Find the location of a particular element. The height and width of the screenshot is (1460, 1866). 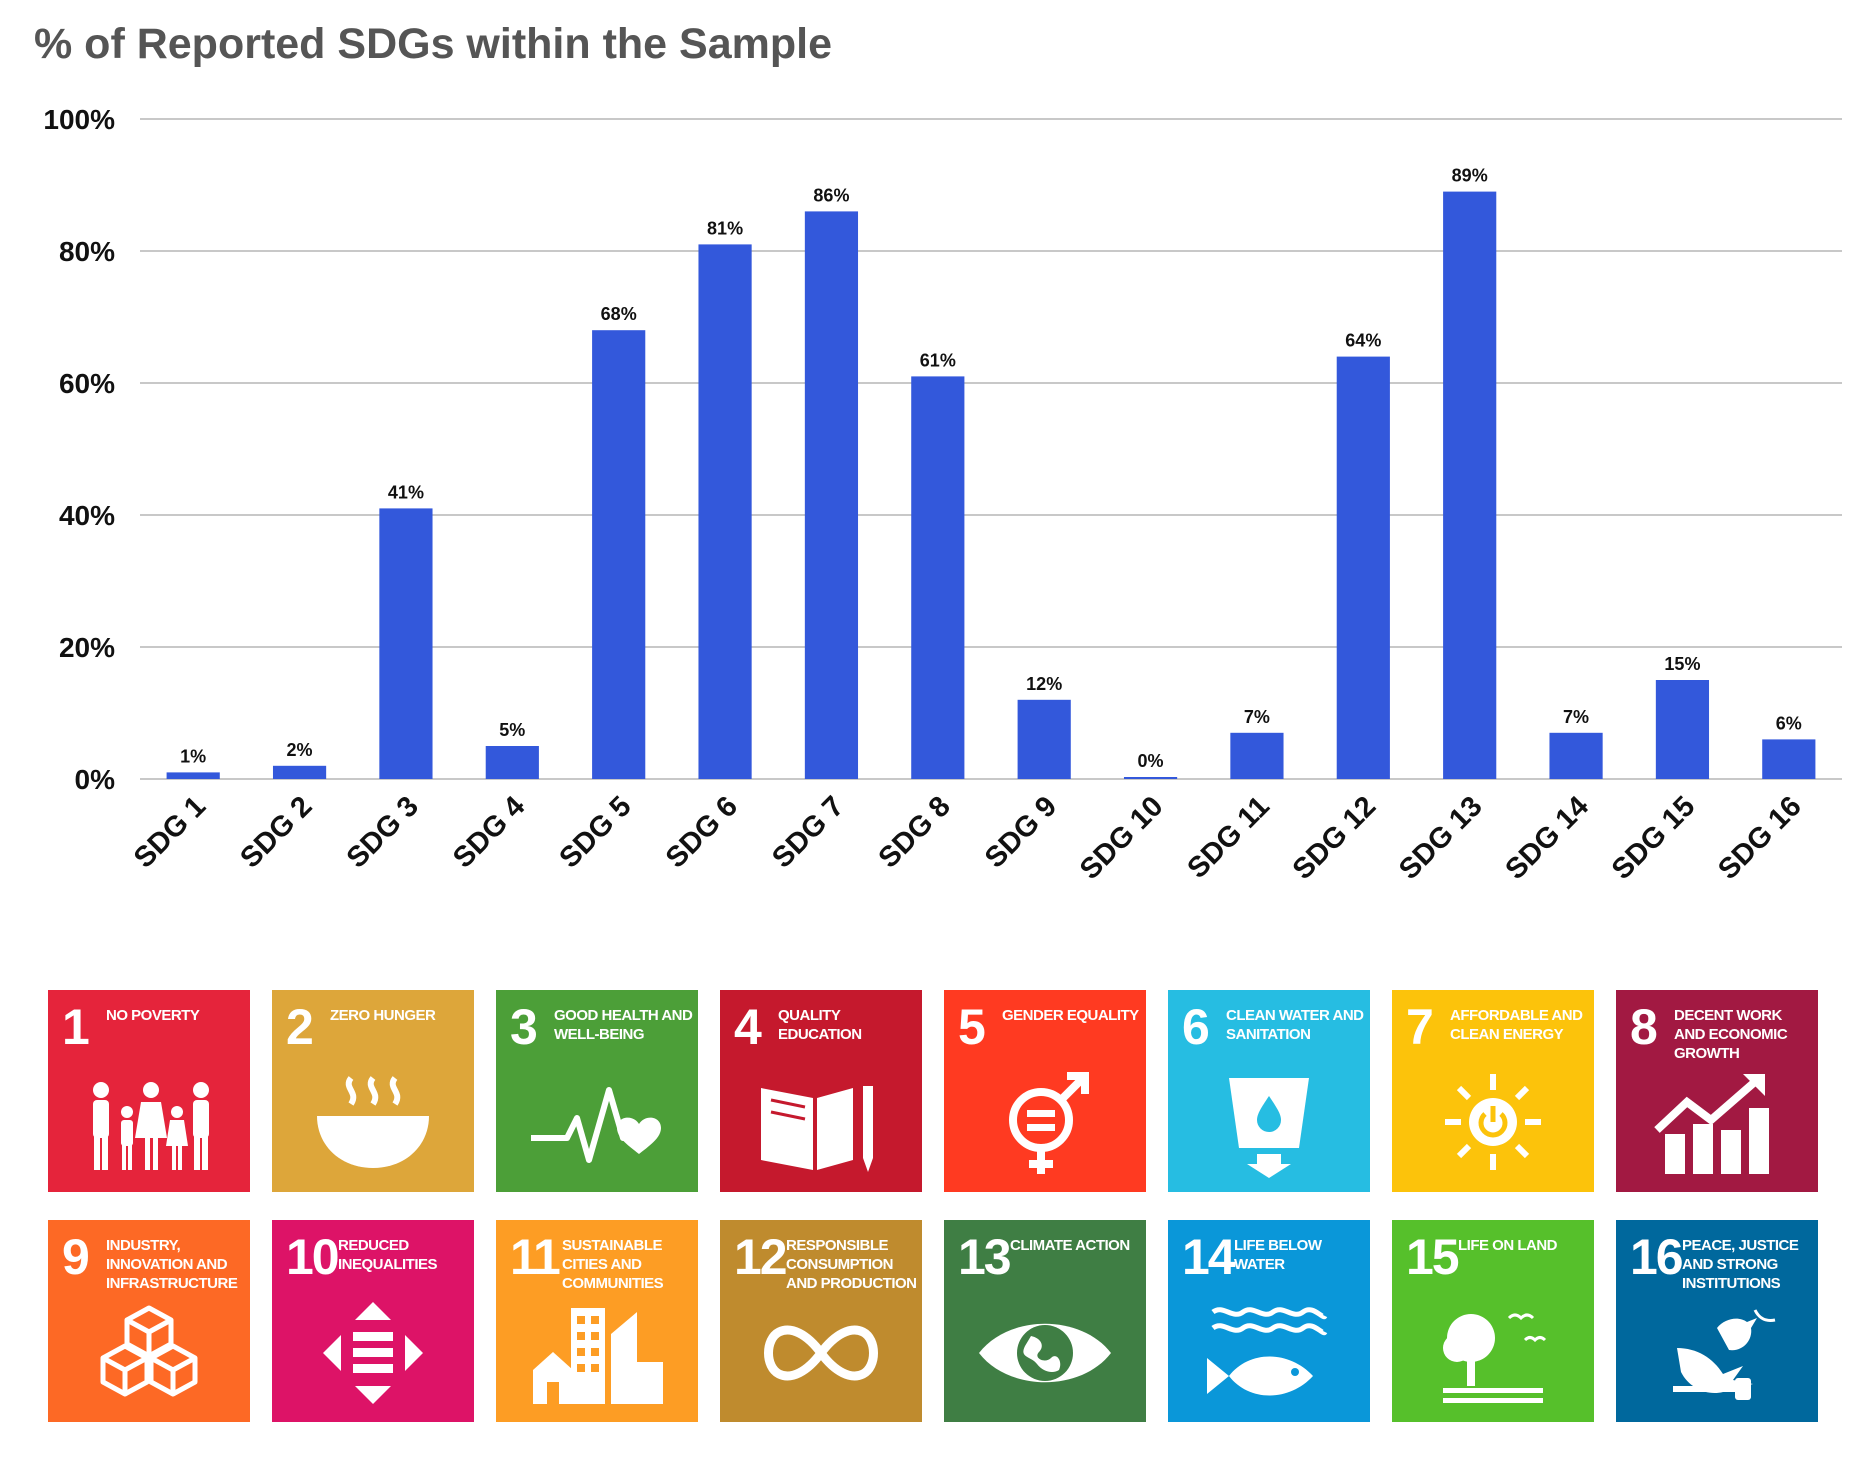

sdg-tile-16: 16 Peace, Justice and Strong Institutions is located at coordinates (1717, 1321).